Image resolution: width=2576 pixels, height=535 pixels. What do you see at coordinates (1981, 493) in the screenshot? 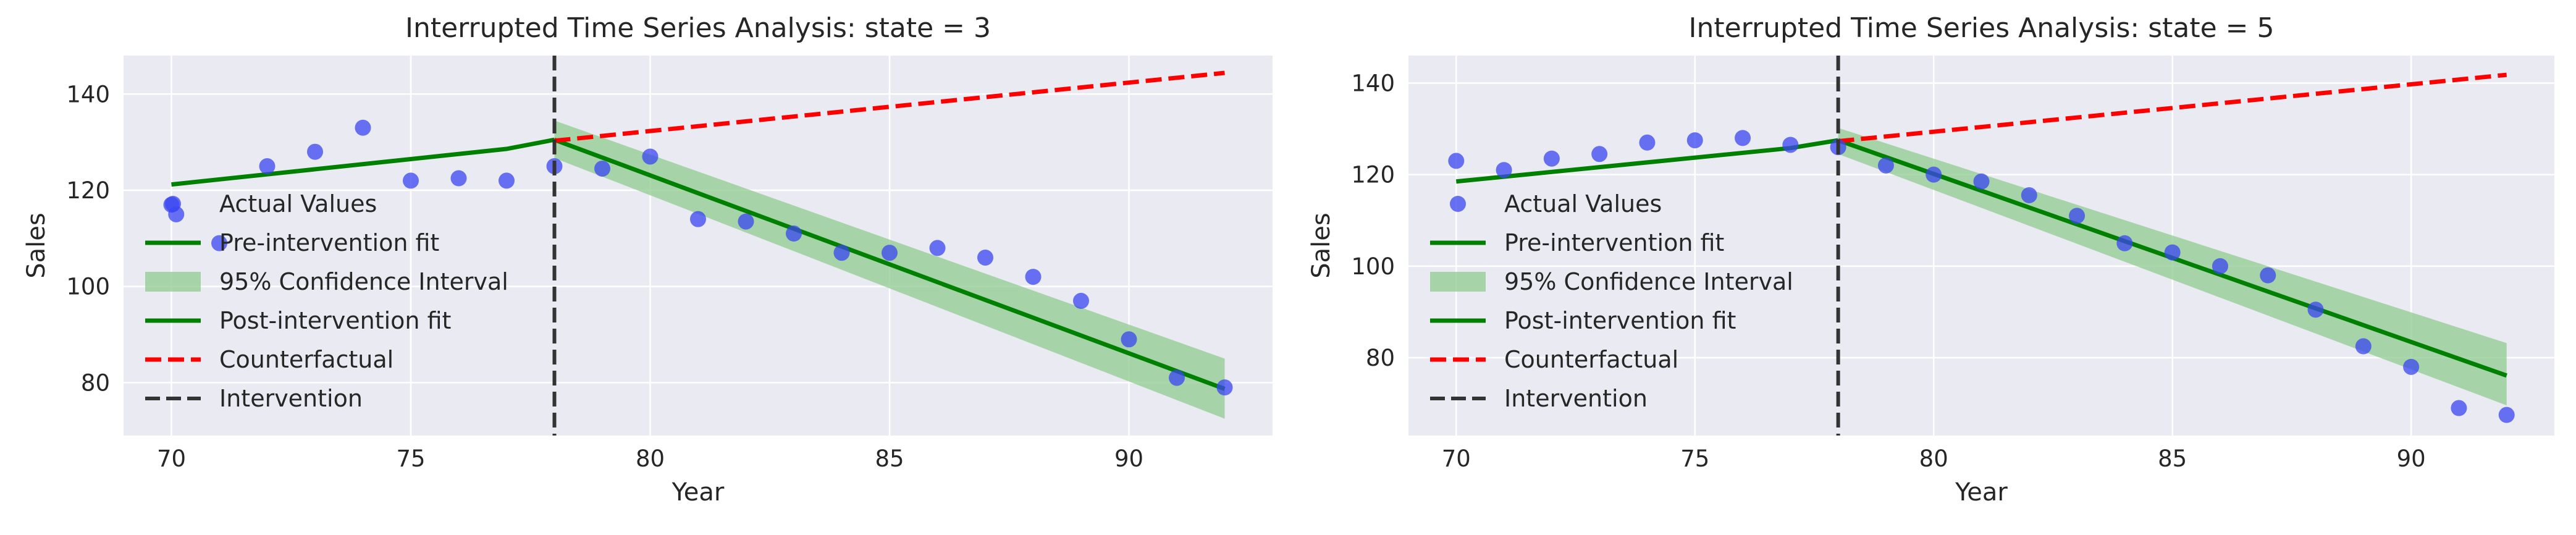
I see `x-axis-label: Year` at bounding box center [1981, 493].